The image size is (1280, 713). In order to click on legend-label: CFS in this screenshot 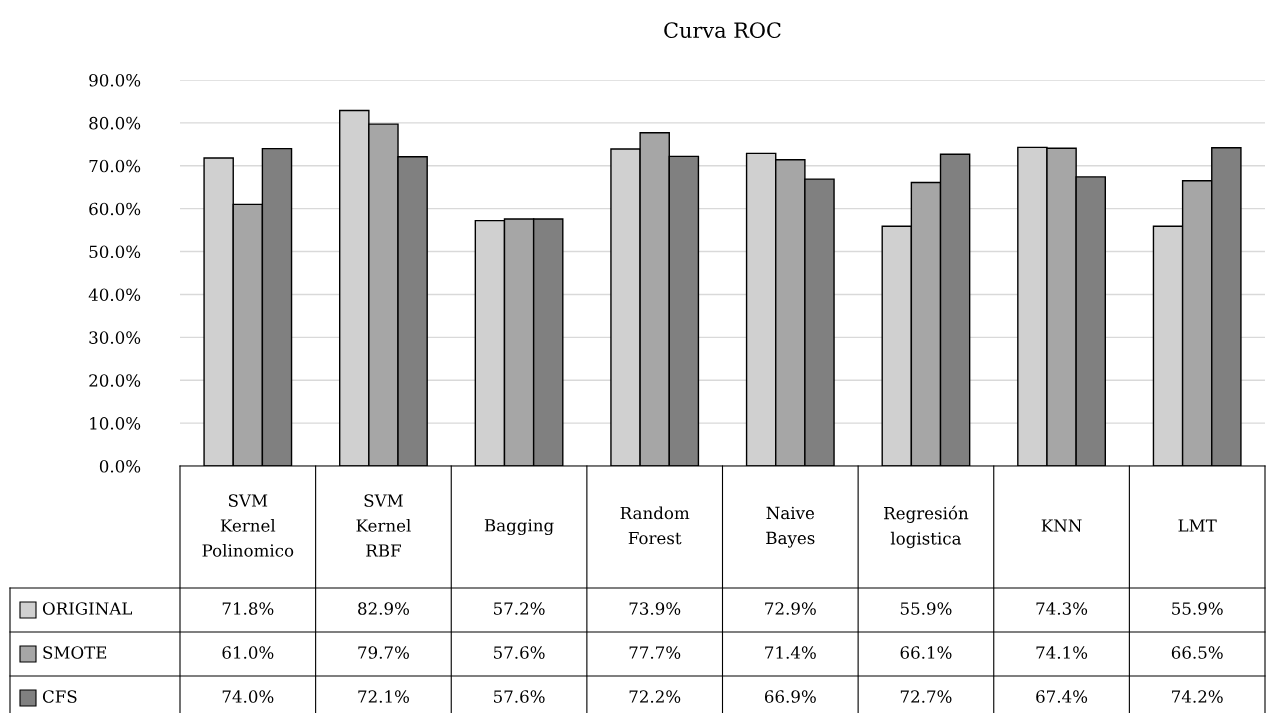, I will do `click(59, 696)`.